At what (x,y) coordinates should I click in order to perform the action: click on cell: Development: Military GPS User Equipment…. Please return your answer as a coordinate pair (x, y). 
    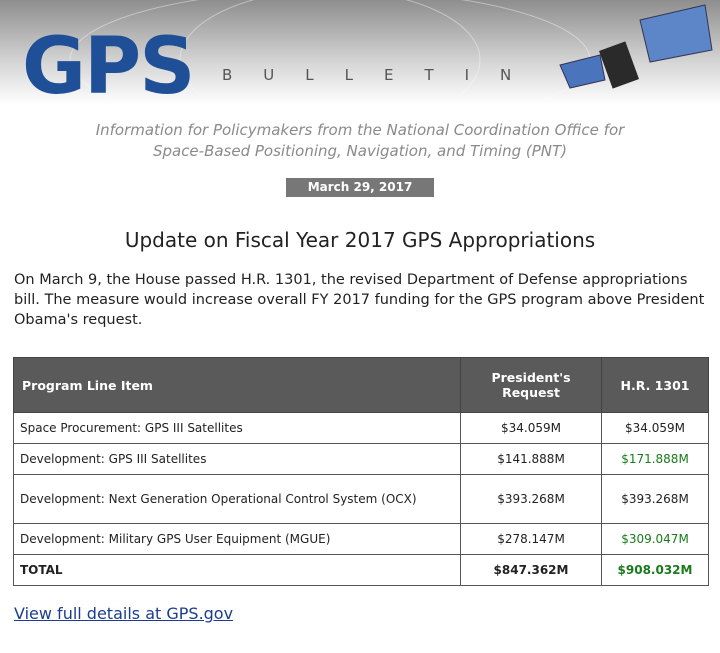
    Looking at the image, I should click on (237, 539).